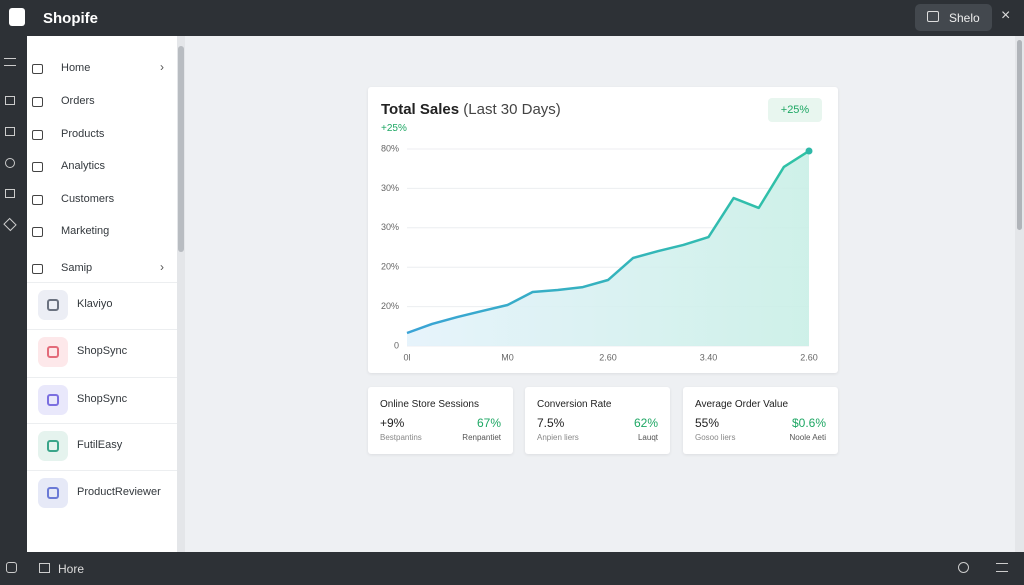 The image size is (1024, 585). Describe the element at coordinates (102, 69) in the screenshot. I see `nav-item: Home ›` at that location.